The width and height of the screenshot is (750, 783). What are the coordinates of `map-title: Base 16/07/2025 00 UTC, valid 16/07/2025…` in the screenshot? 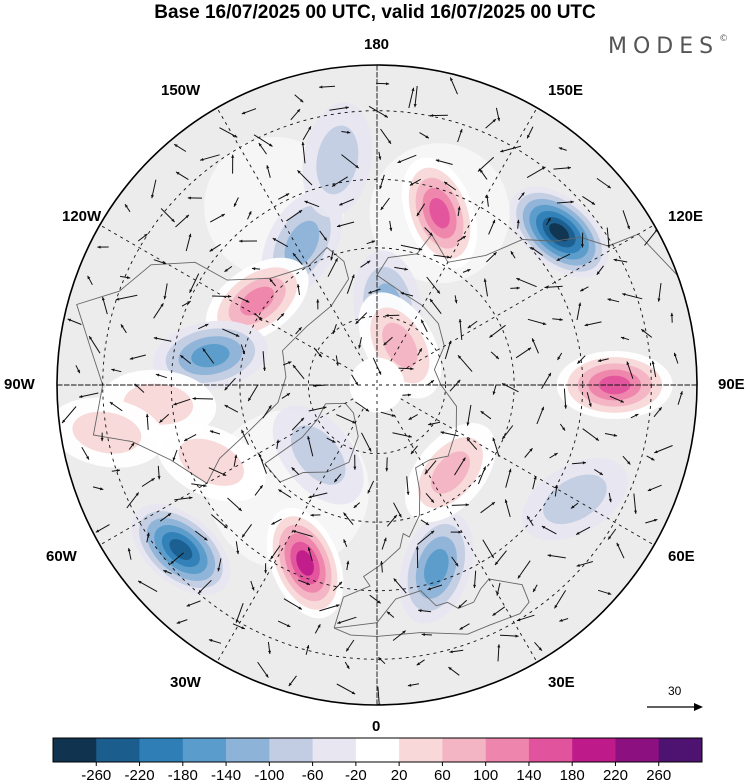 It's located at (375, 12).